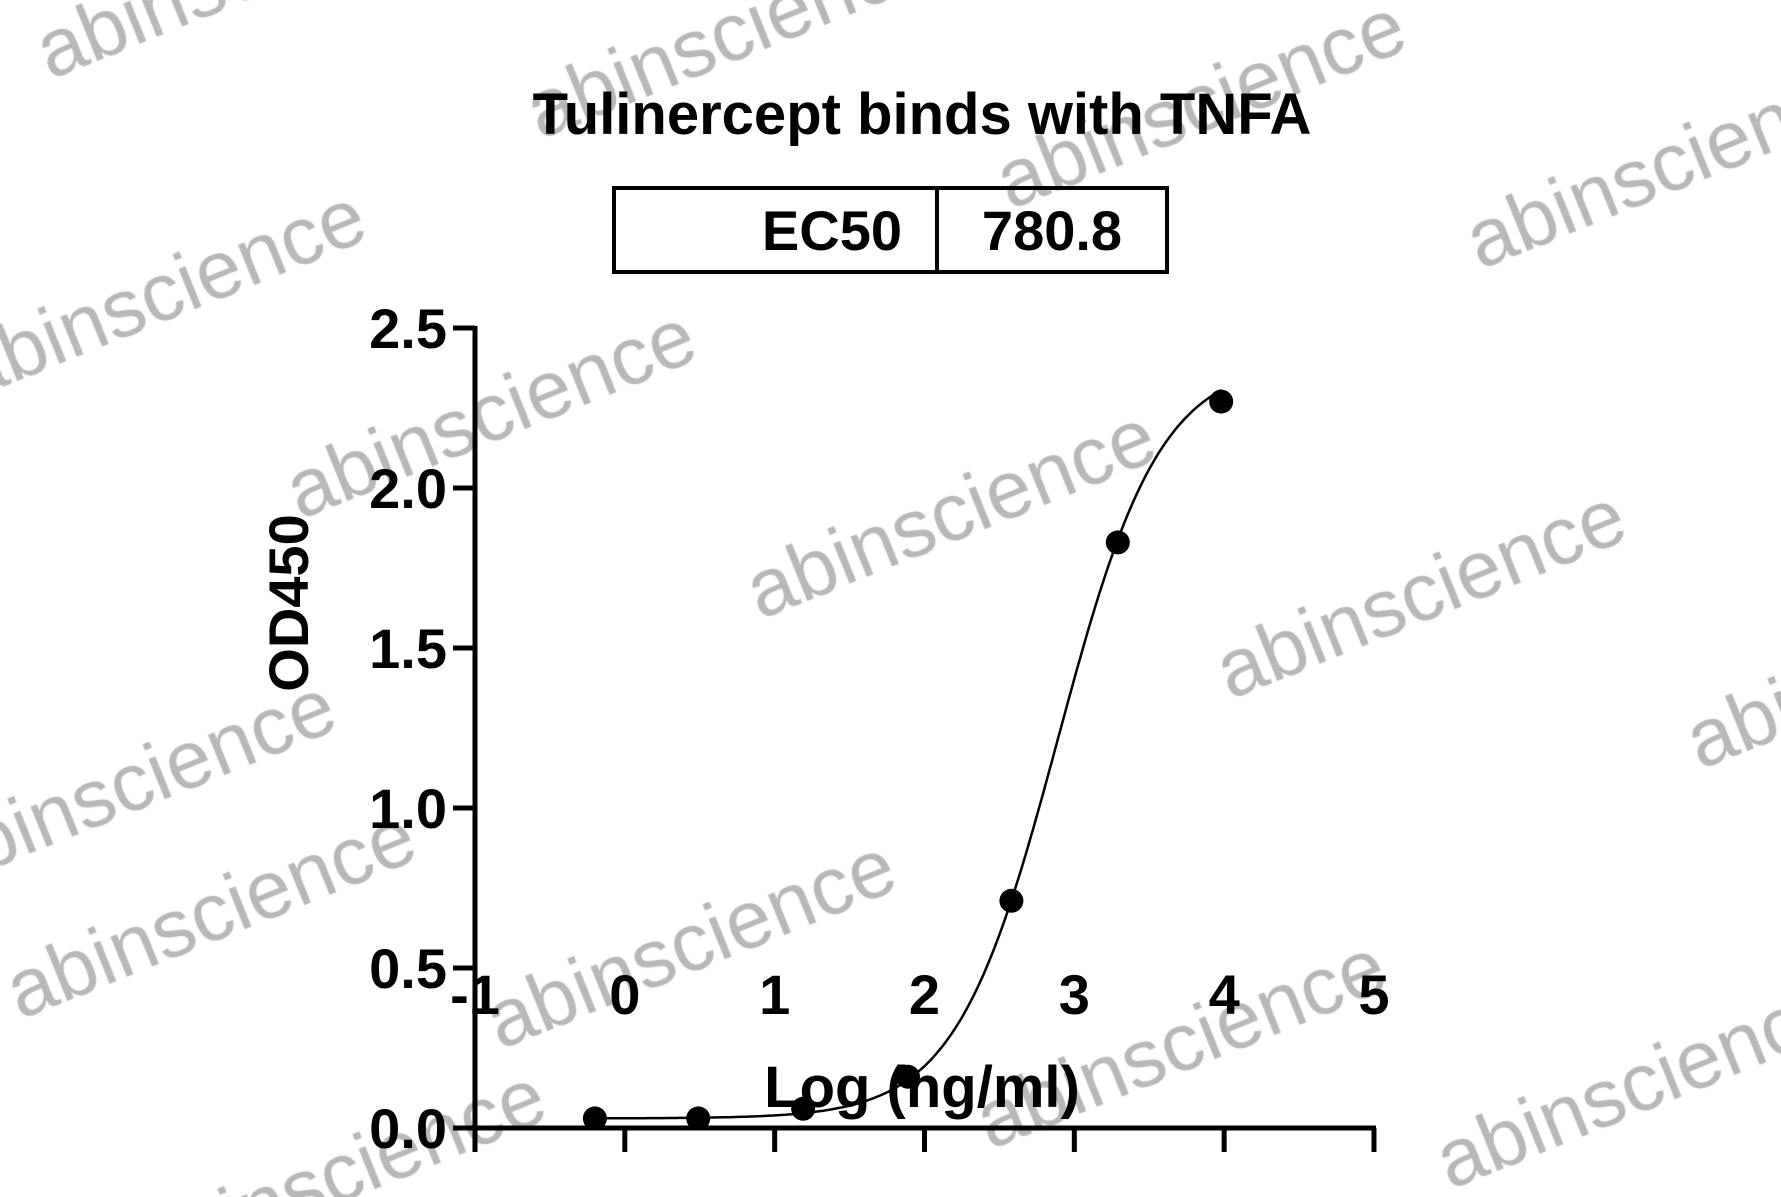  What do you see at coordinates (475, 994) in the screenshot?
I see `x-tick-label: -1` at bounding box center [475, 994].